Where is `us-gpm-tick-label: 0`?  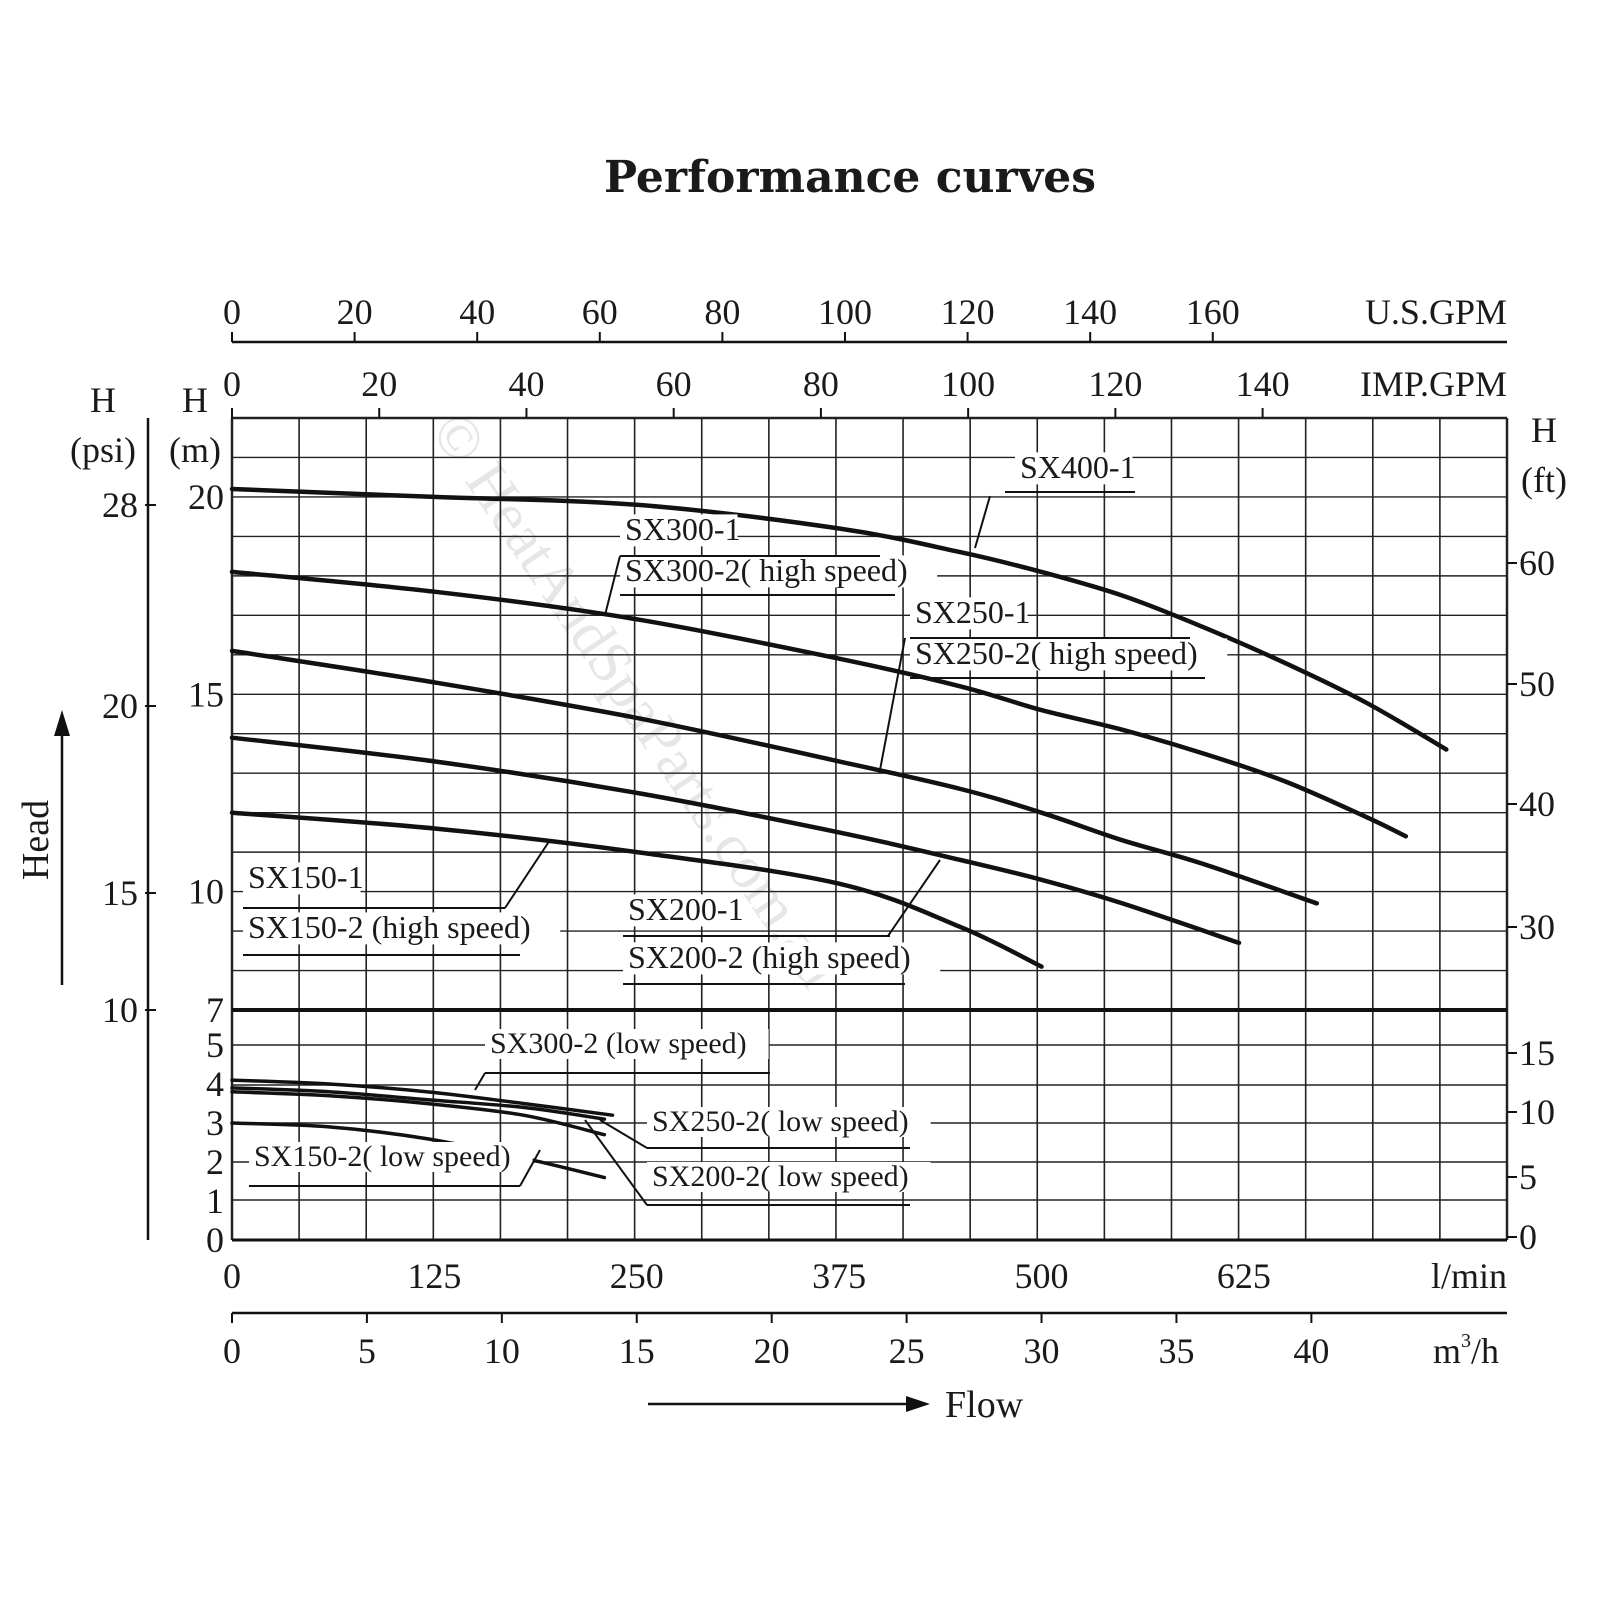 us-gpm-tick-label: 0 is located at coordinates (232, 312).